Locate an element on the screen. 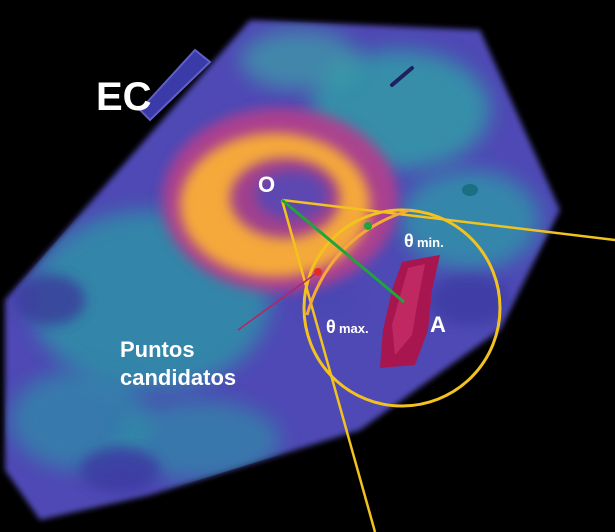 The width and height of the screenshot is (615, 532). label-theta-min: θ min. is located at coordinates (424, 241).